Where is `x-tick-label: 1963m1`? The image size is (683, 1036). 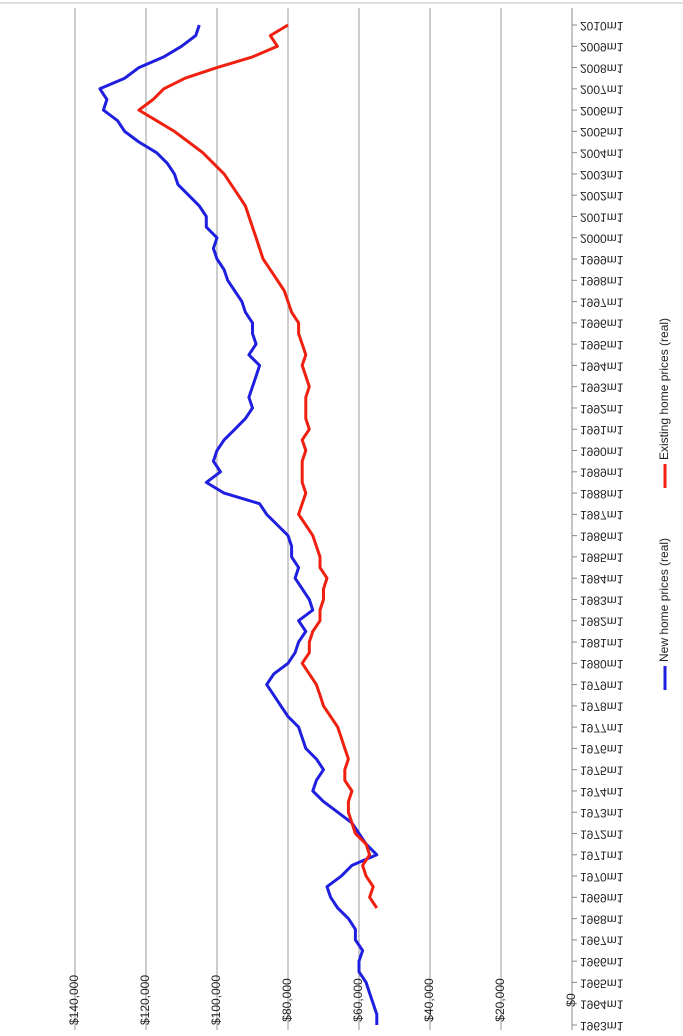
x-tick-label: 1963m1 is located at coordinates (602, 1026).